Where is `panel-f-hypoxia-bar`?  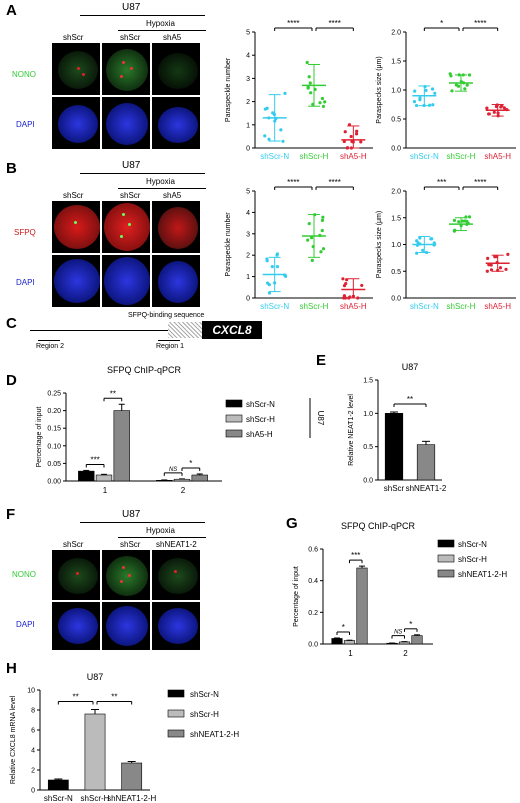 panel-f-hypoxia-bar is located at coordinates (162, 537).